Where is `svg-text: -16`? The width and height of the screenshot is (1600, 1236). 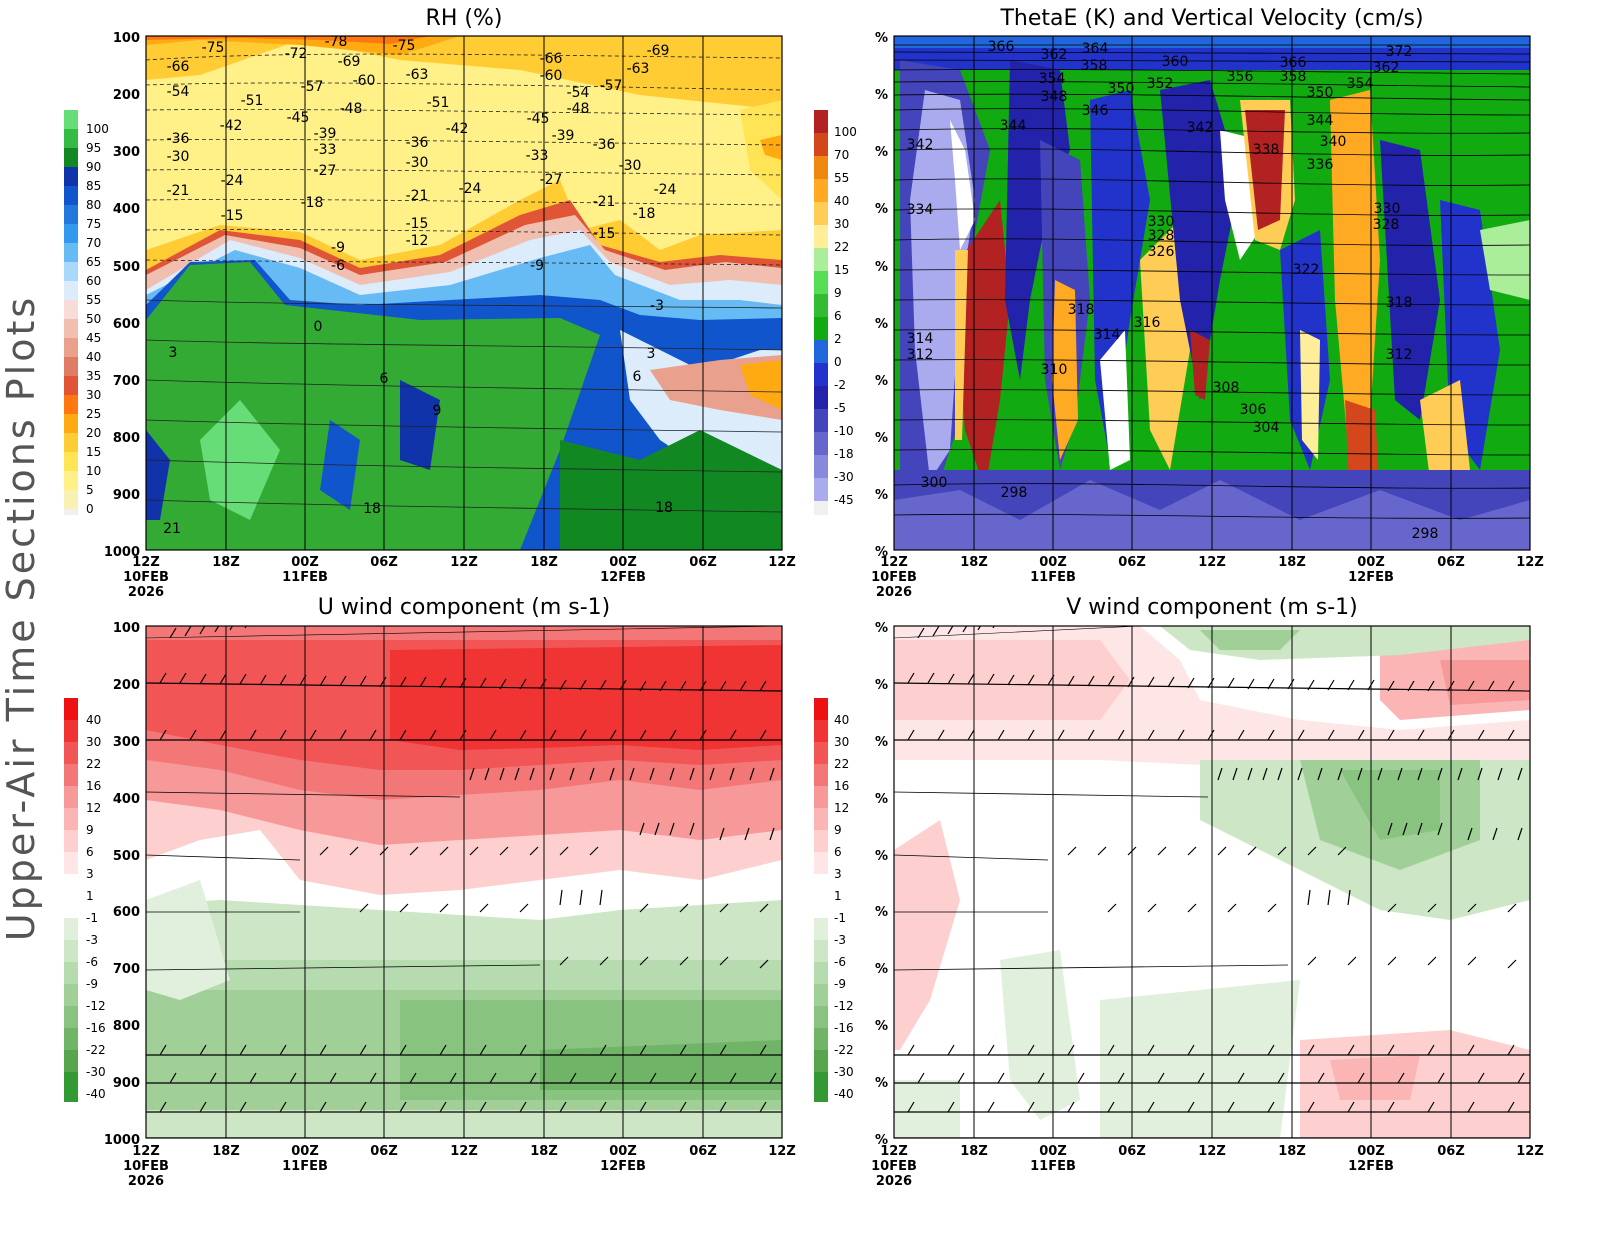 svg-text: -16 is located at coordinates (844, 1028).